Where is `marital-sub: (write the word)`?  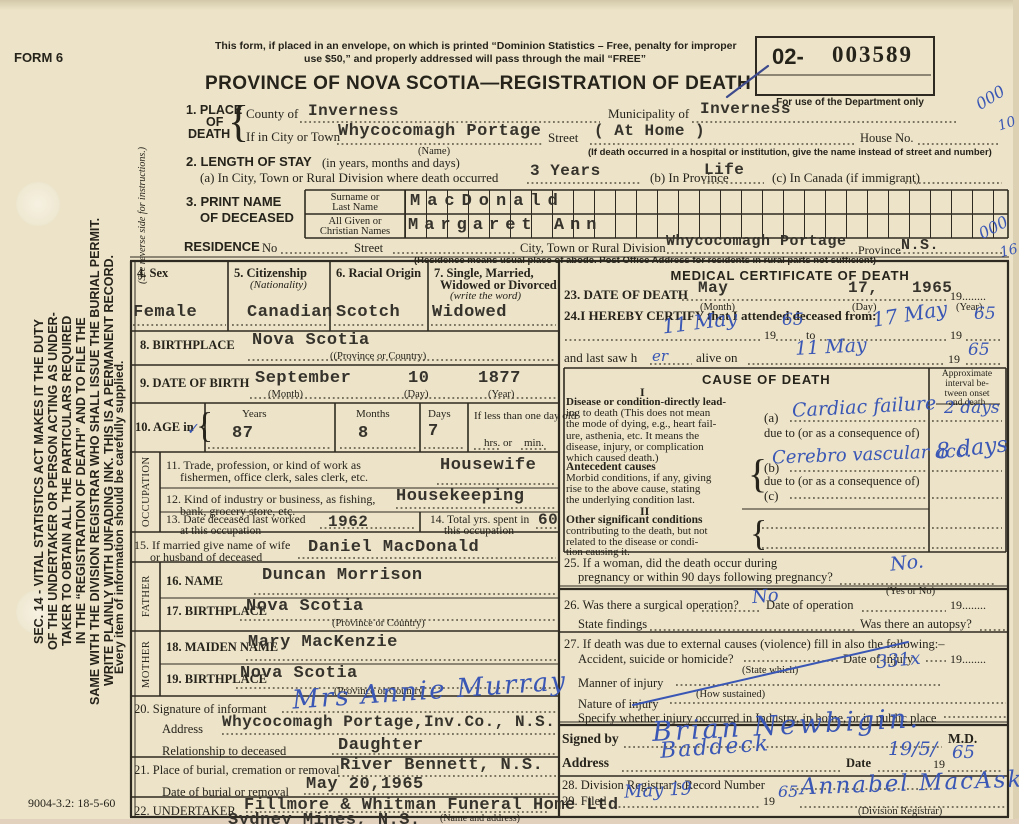
marital-sub: (write the word) is located at coordinates (486, 296).